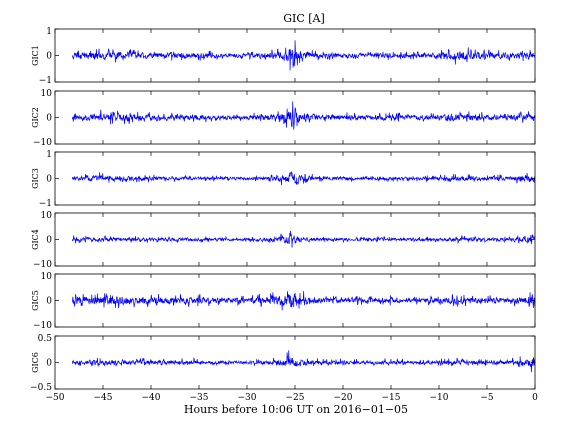 The image size is (576, 432). Describe the element at coordinates (303, 361) in the screenshot. I see `series-line-gic6` at that location.